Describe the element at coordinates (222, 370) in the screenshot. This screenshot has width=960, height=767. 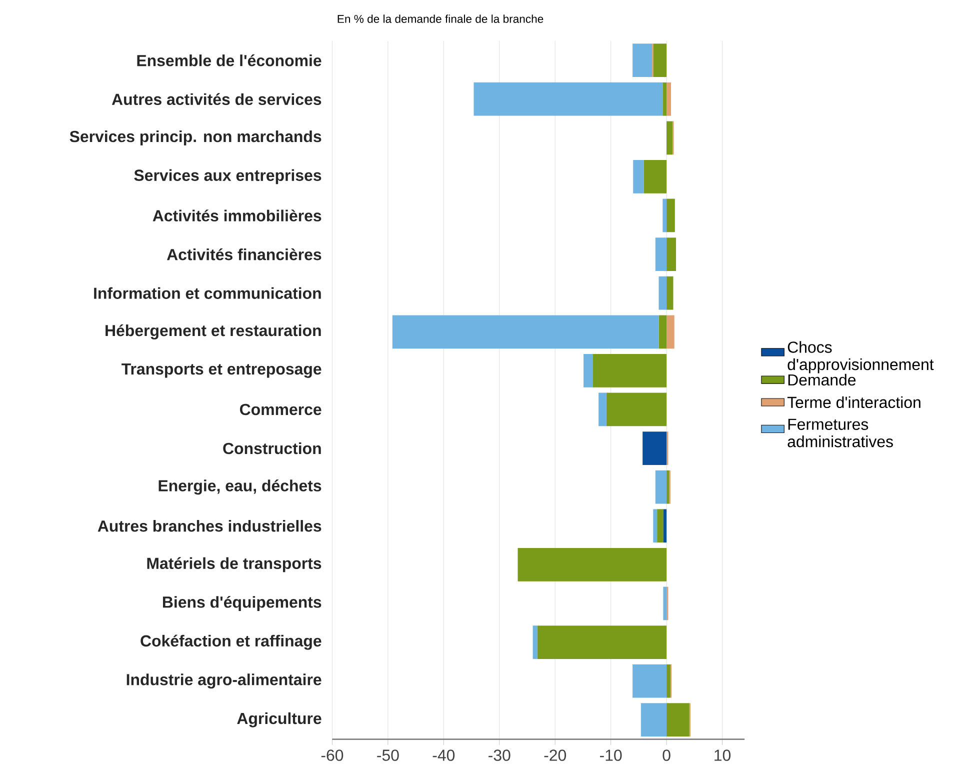
I see `y-tick-label: Transports et entreposage` at that location.